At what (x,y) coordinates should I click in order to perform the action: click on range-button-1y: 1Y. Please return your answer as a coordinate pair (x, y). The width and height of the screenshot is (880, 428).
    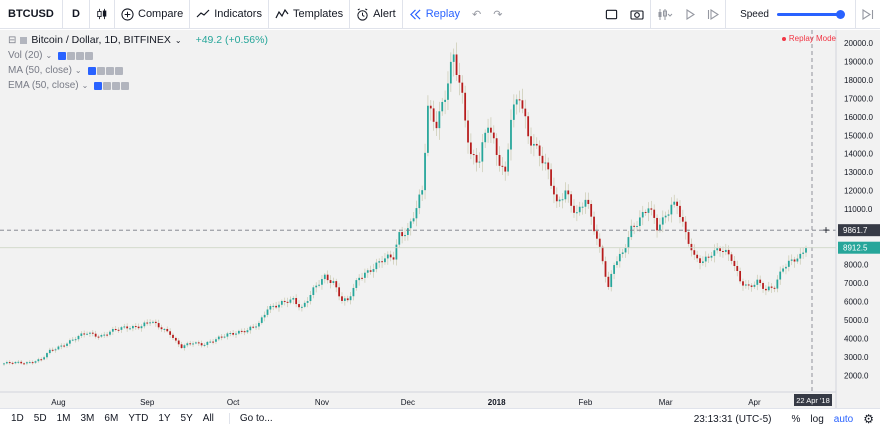
    Looking at the image, I should click on (164, 418).